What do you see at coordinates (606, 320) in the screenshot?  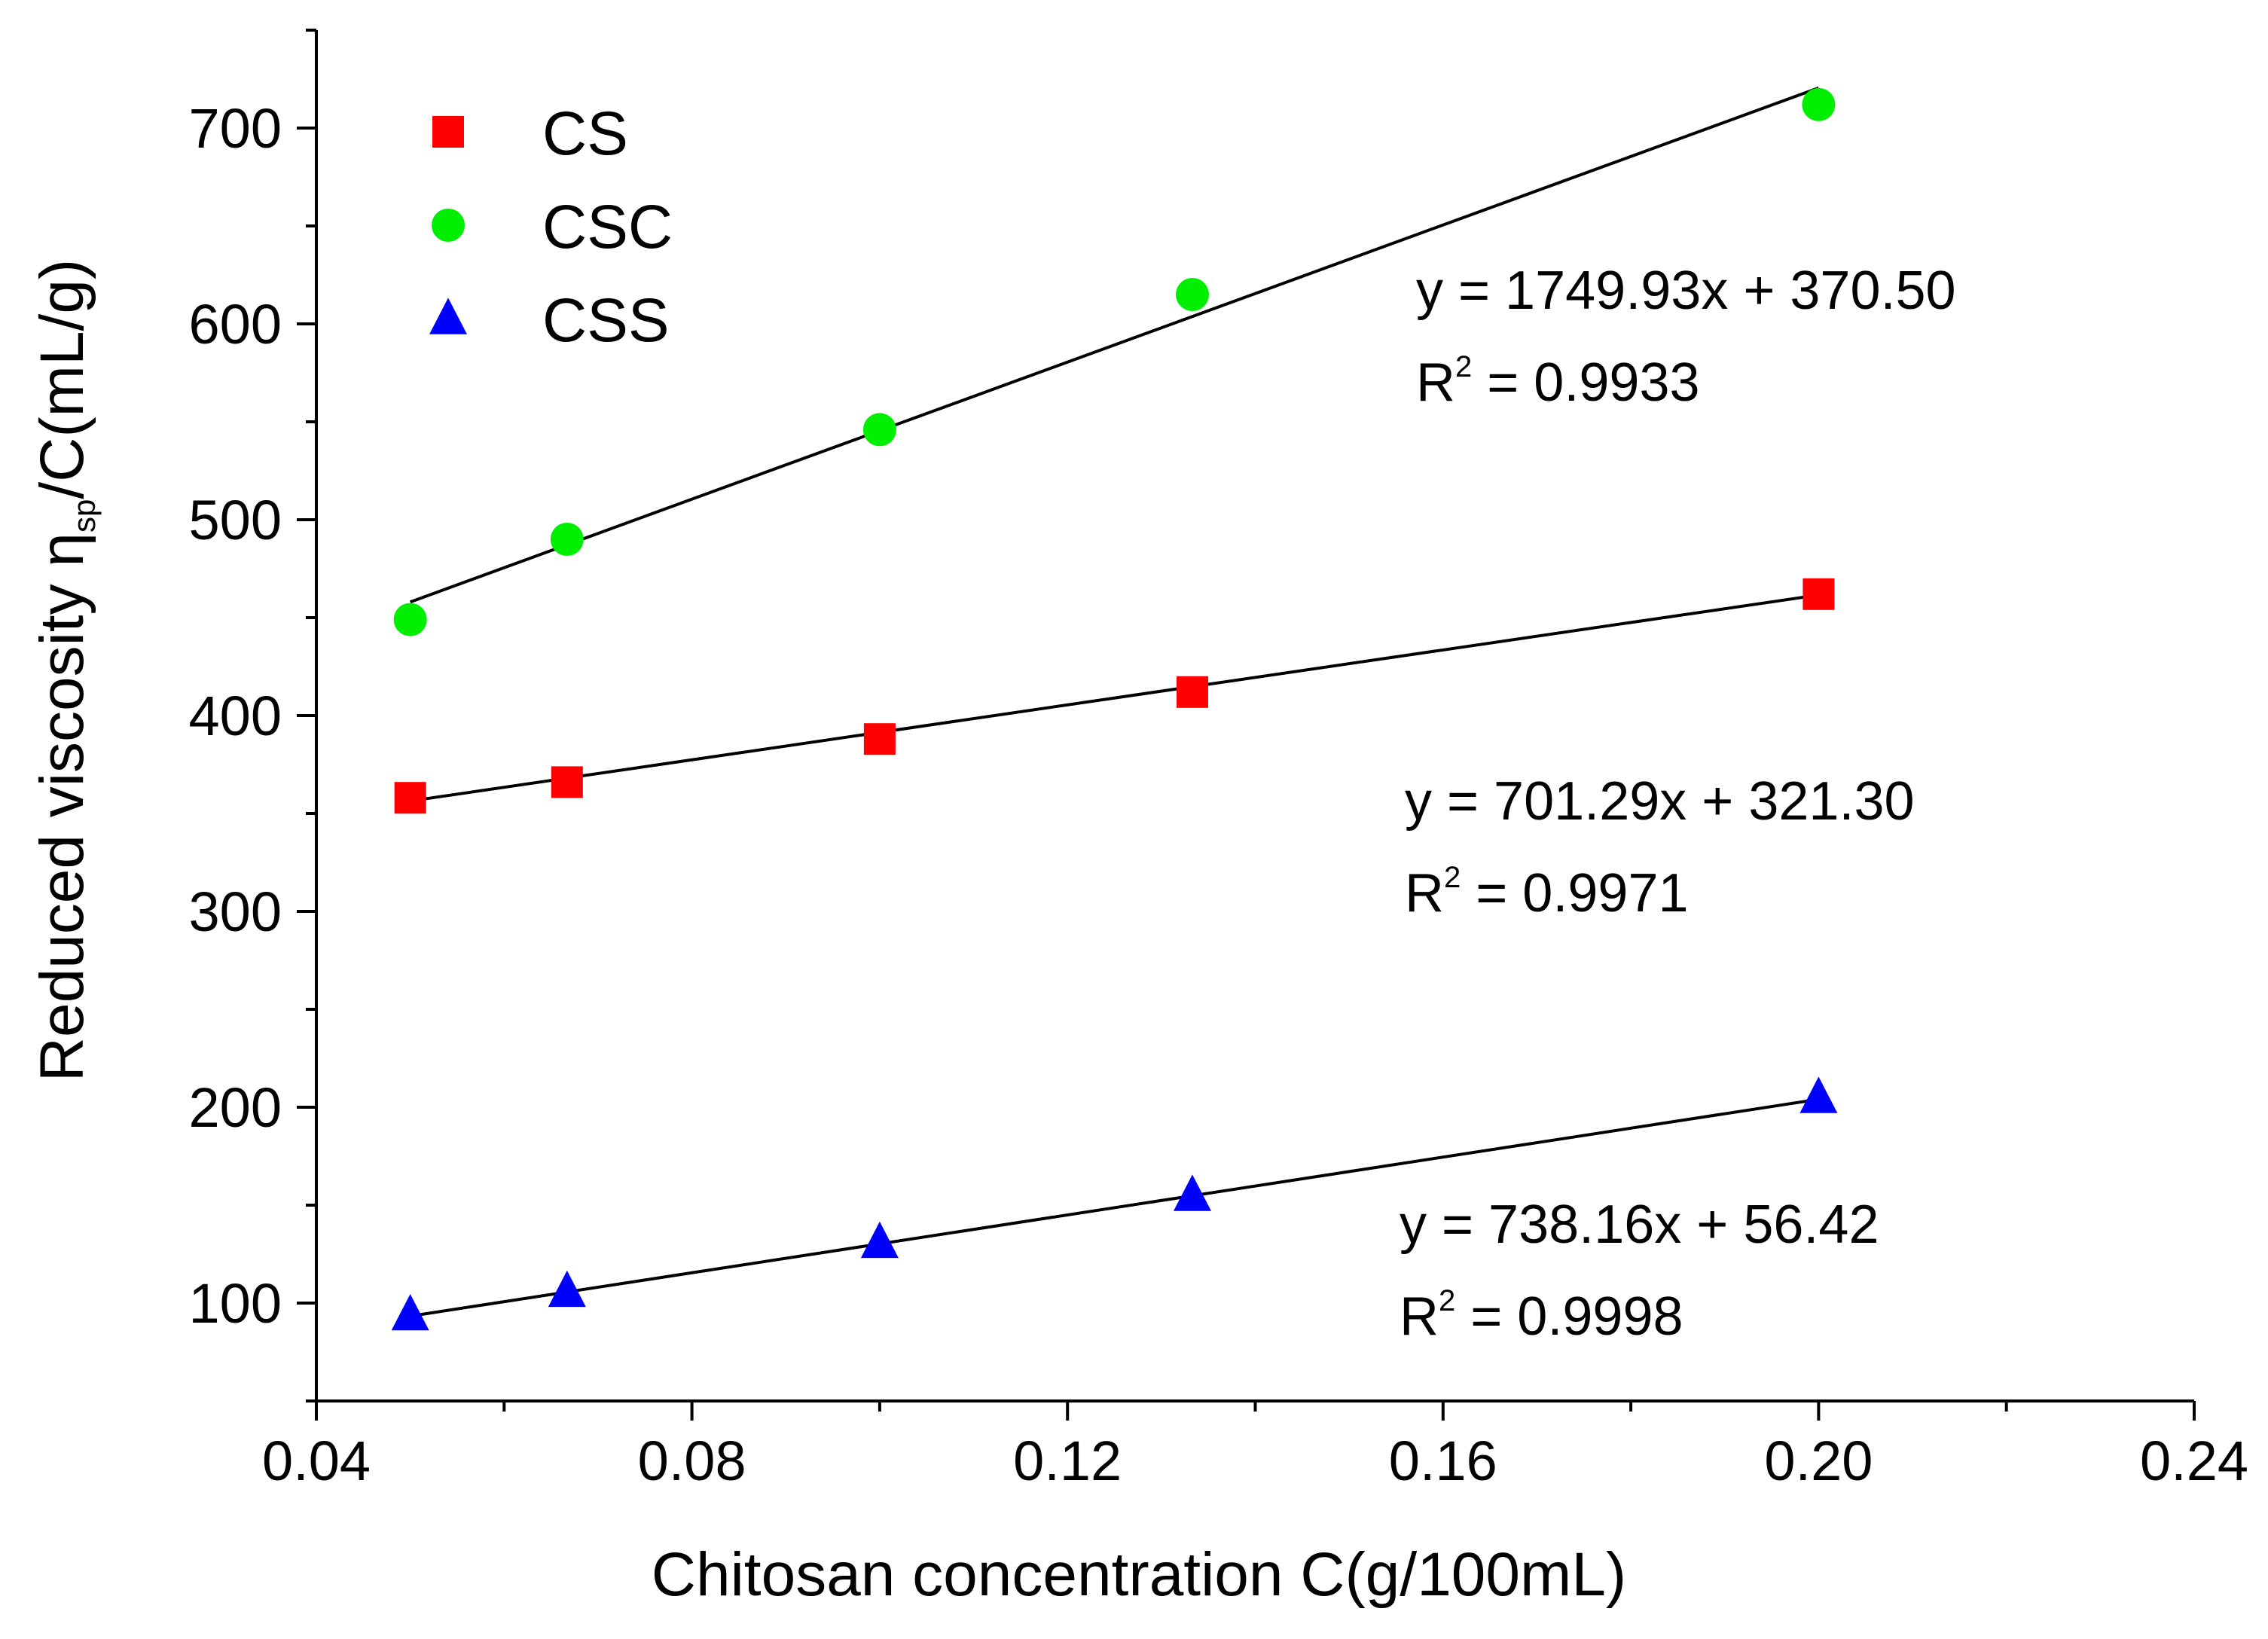 I see `legend-label-css: CSS` at bounding box center [606, 320].